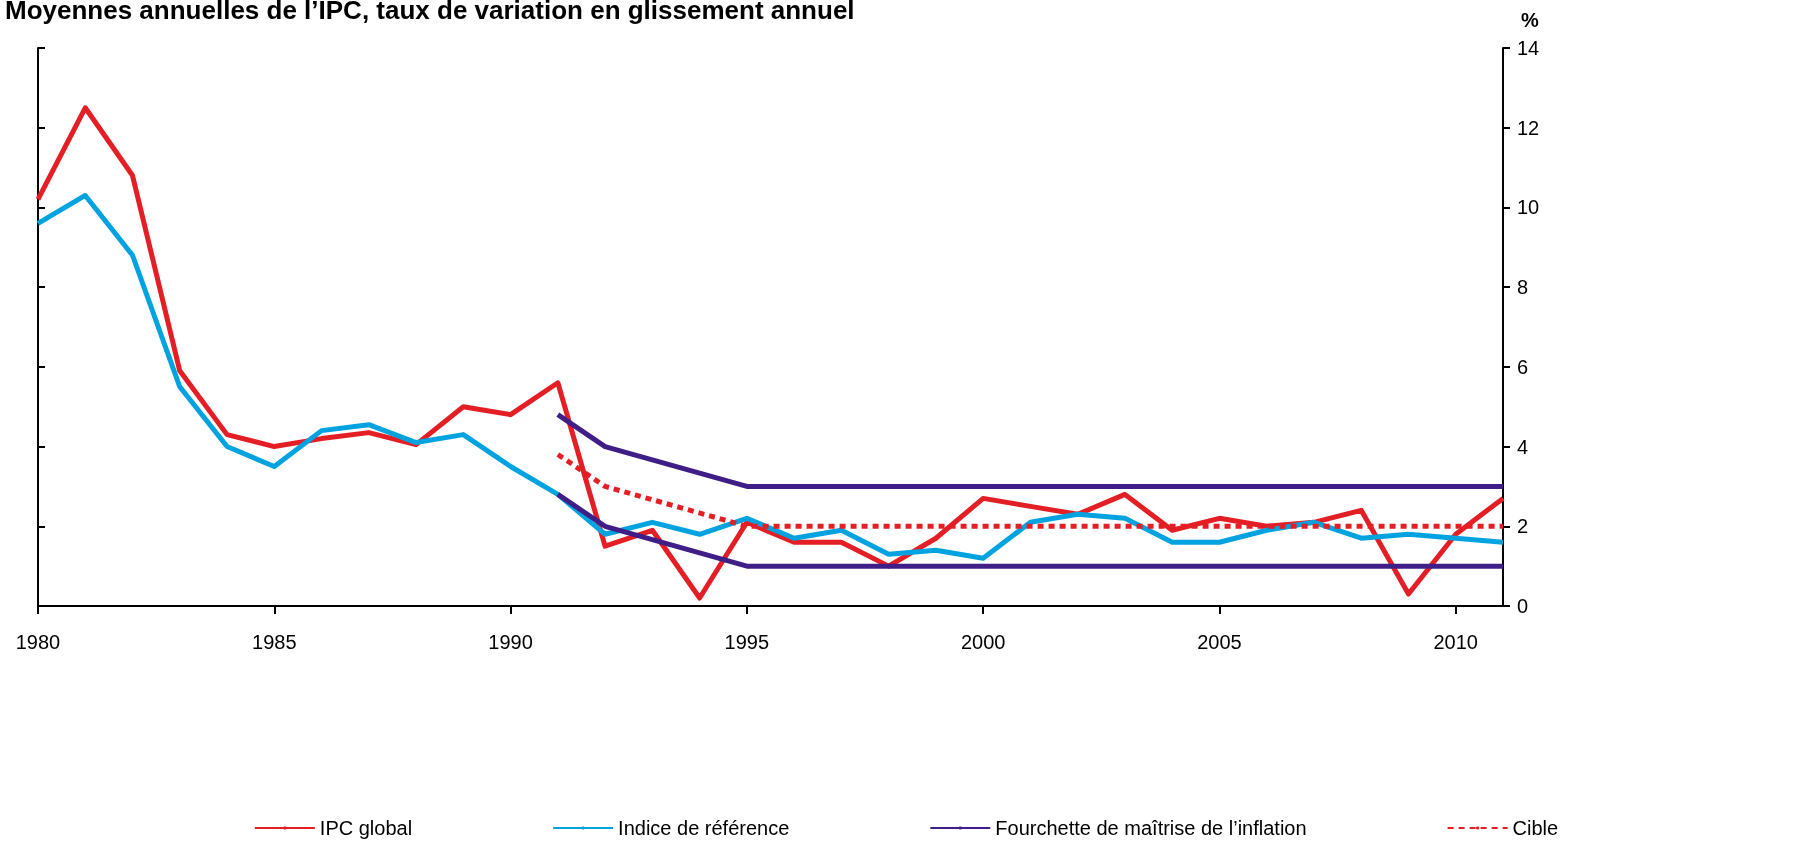 The image size is (1812, 851). What do you see at coordinates (1530, 20) in the screenshot?
I see `y-axis-title: %` at bounding box center [1530, 20].